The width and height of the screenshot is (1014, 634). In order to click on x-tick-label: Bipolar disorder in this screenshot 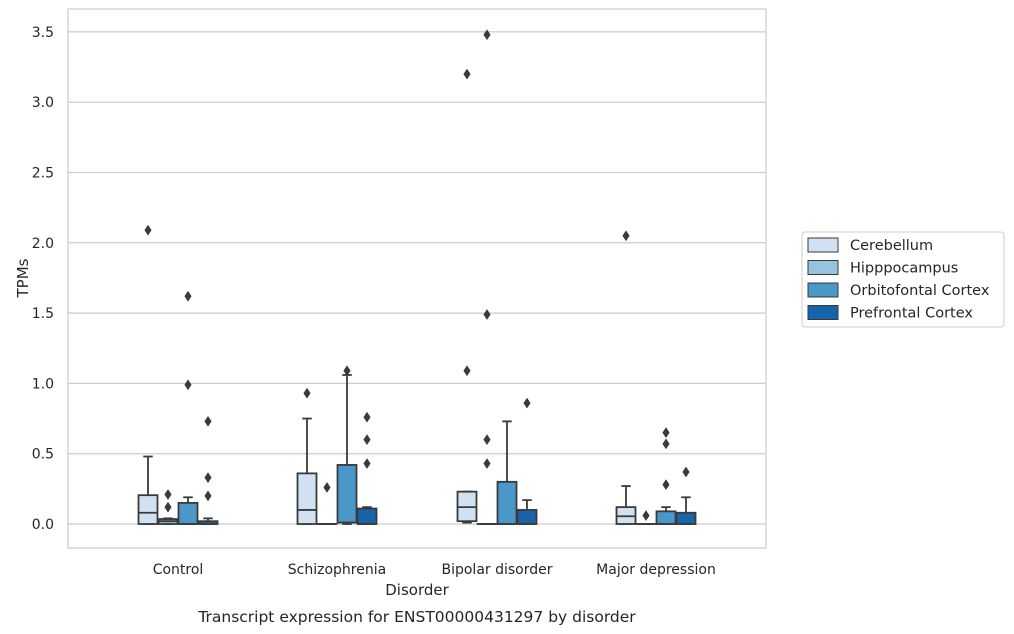, I will do `click(496, 570)`.